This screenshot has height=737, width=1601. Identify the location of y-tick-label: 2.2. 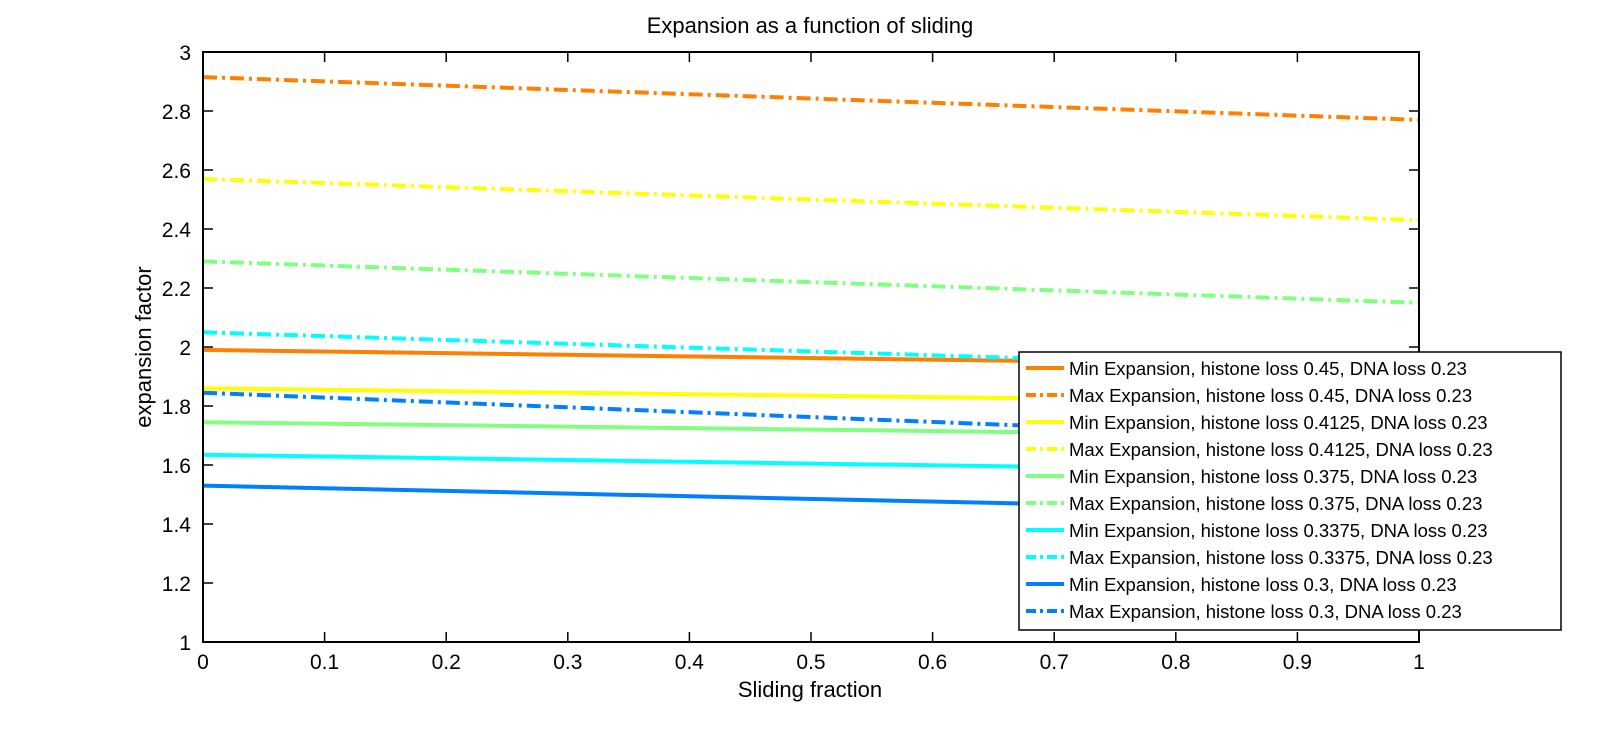
(176, 289).